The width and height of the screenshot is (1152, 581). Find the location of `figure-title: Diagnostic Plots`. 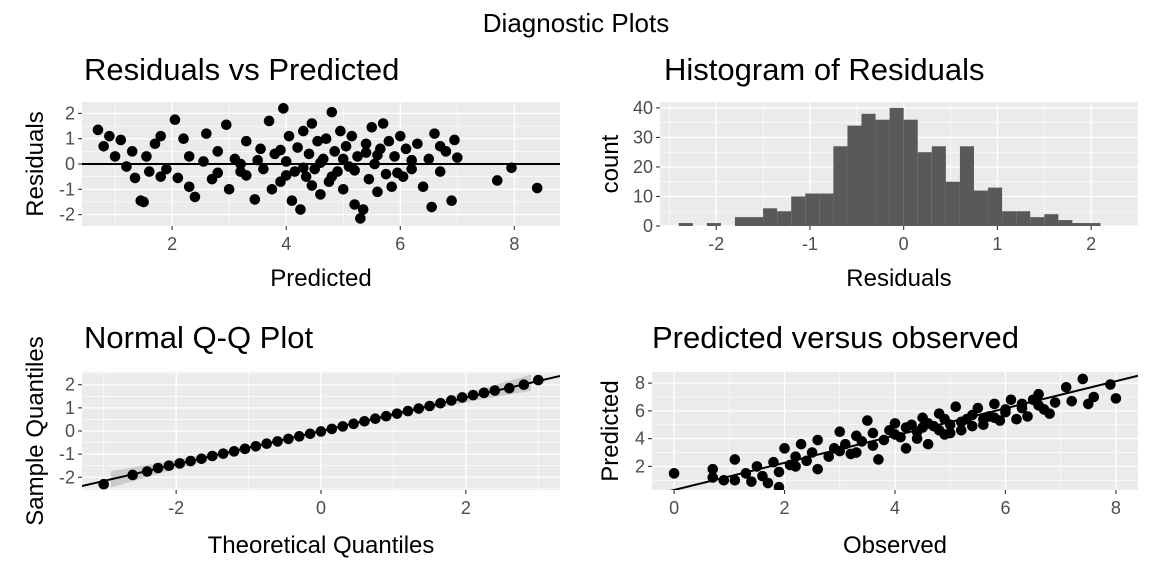

figure-title: Diagnostic Plots is located at coordinates (576, 23).